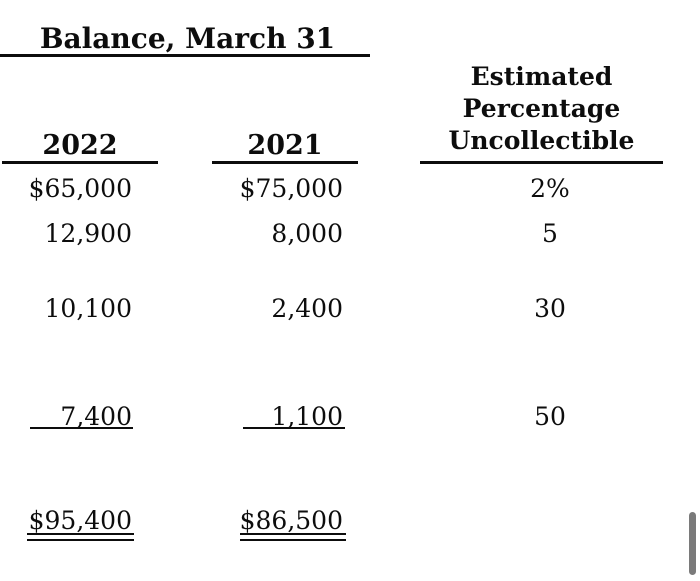  Describe the element at coordinates (187, 38) in the screenshot. I see `balance-group-title: Balance, March 31` at that location.